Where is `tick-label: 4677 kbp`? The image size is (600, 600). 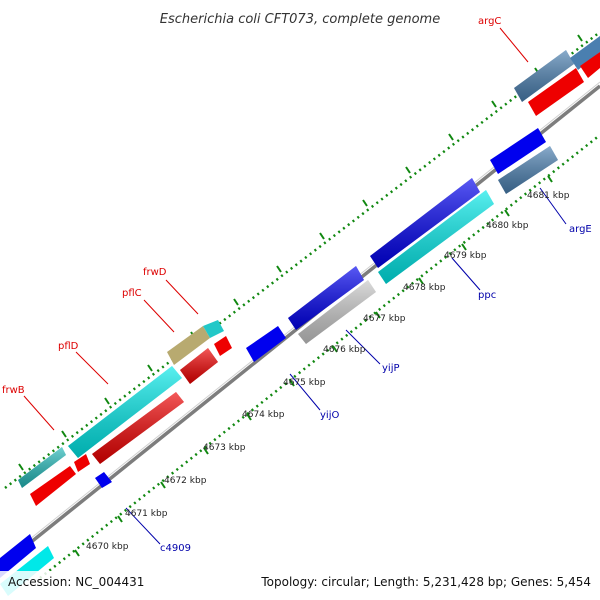 tick-label: 4677 kbp is located at coordinates (384, 319).